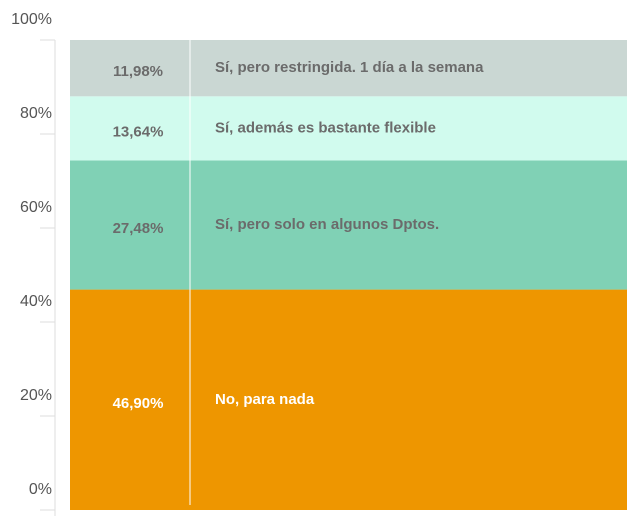 This screenshot has height=516, width=627. Describe the element at coordinates (325, 127) in the screenshot. I see `segment-label: Sí, además es bastante flexible` at that location.